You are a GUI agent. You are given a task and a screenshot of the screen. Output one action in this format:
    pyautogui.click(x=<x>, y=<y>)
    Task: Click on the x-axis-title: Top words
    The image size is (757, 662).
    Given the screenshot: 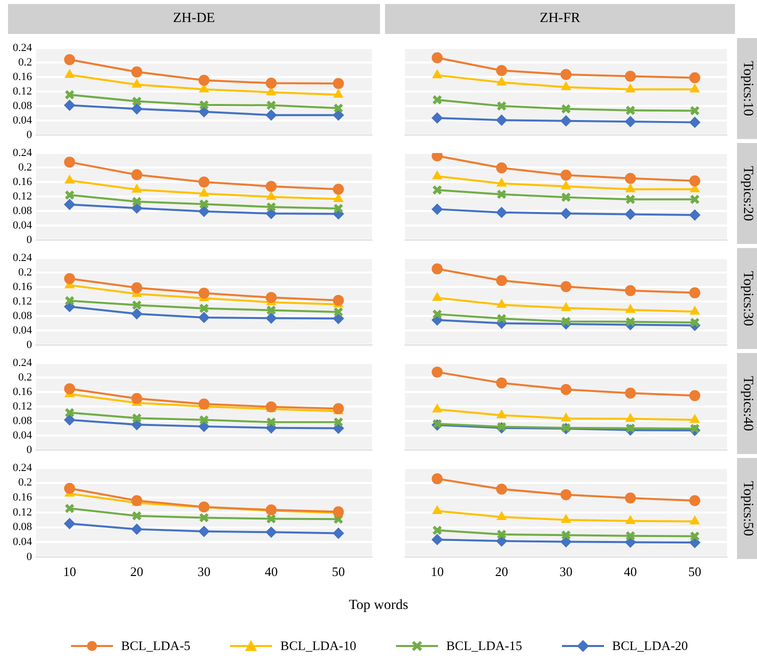 What is the action you would take?
    pyautogui.click(x=379, y=606)
    